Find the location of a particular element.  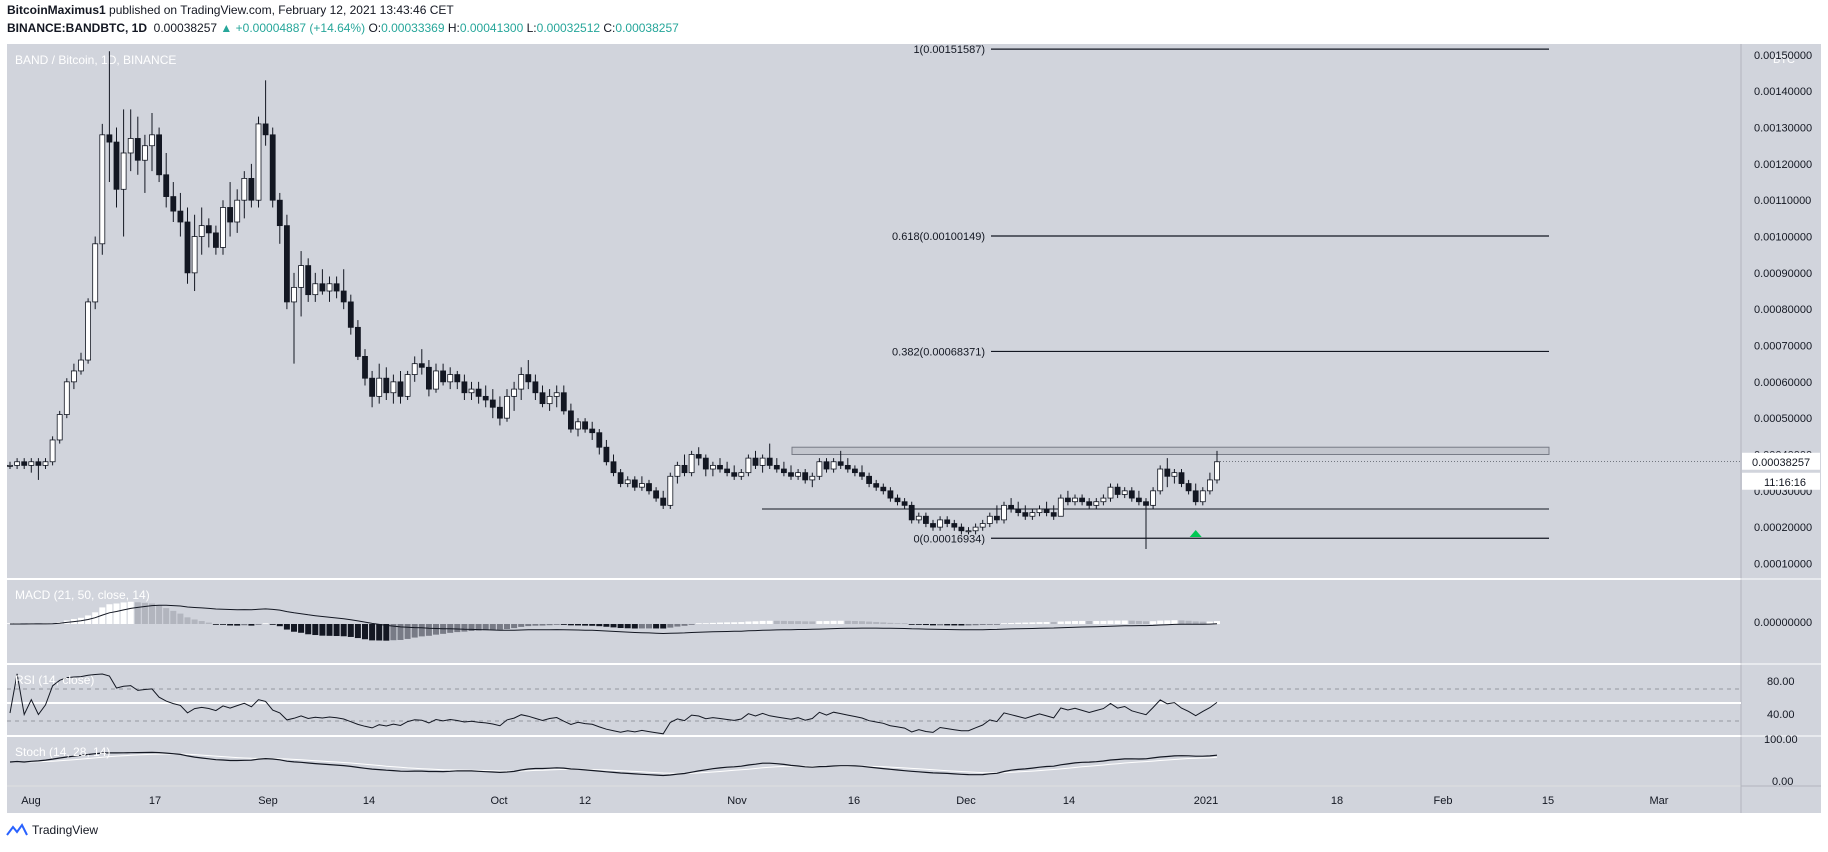

time-tick-label: 2021 is located at coordinates (1206, 801).